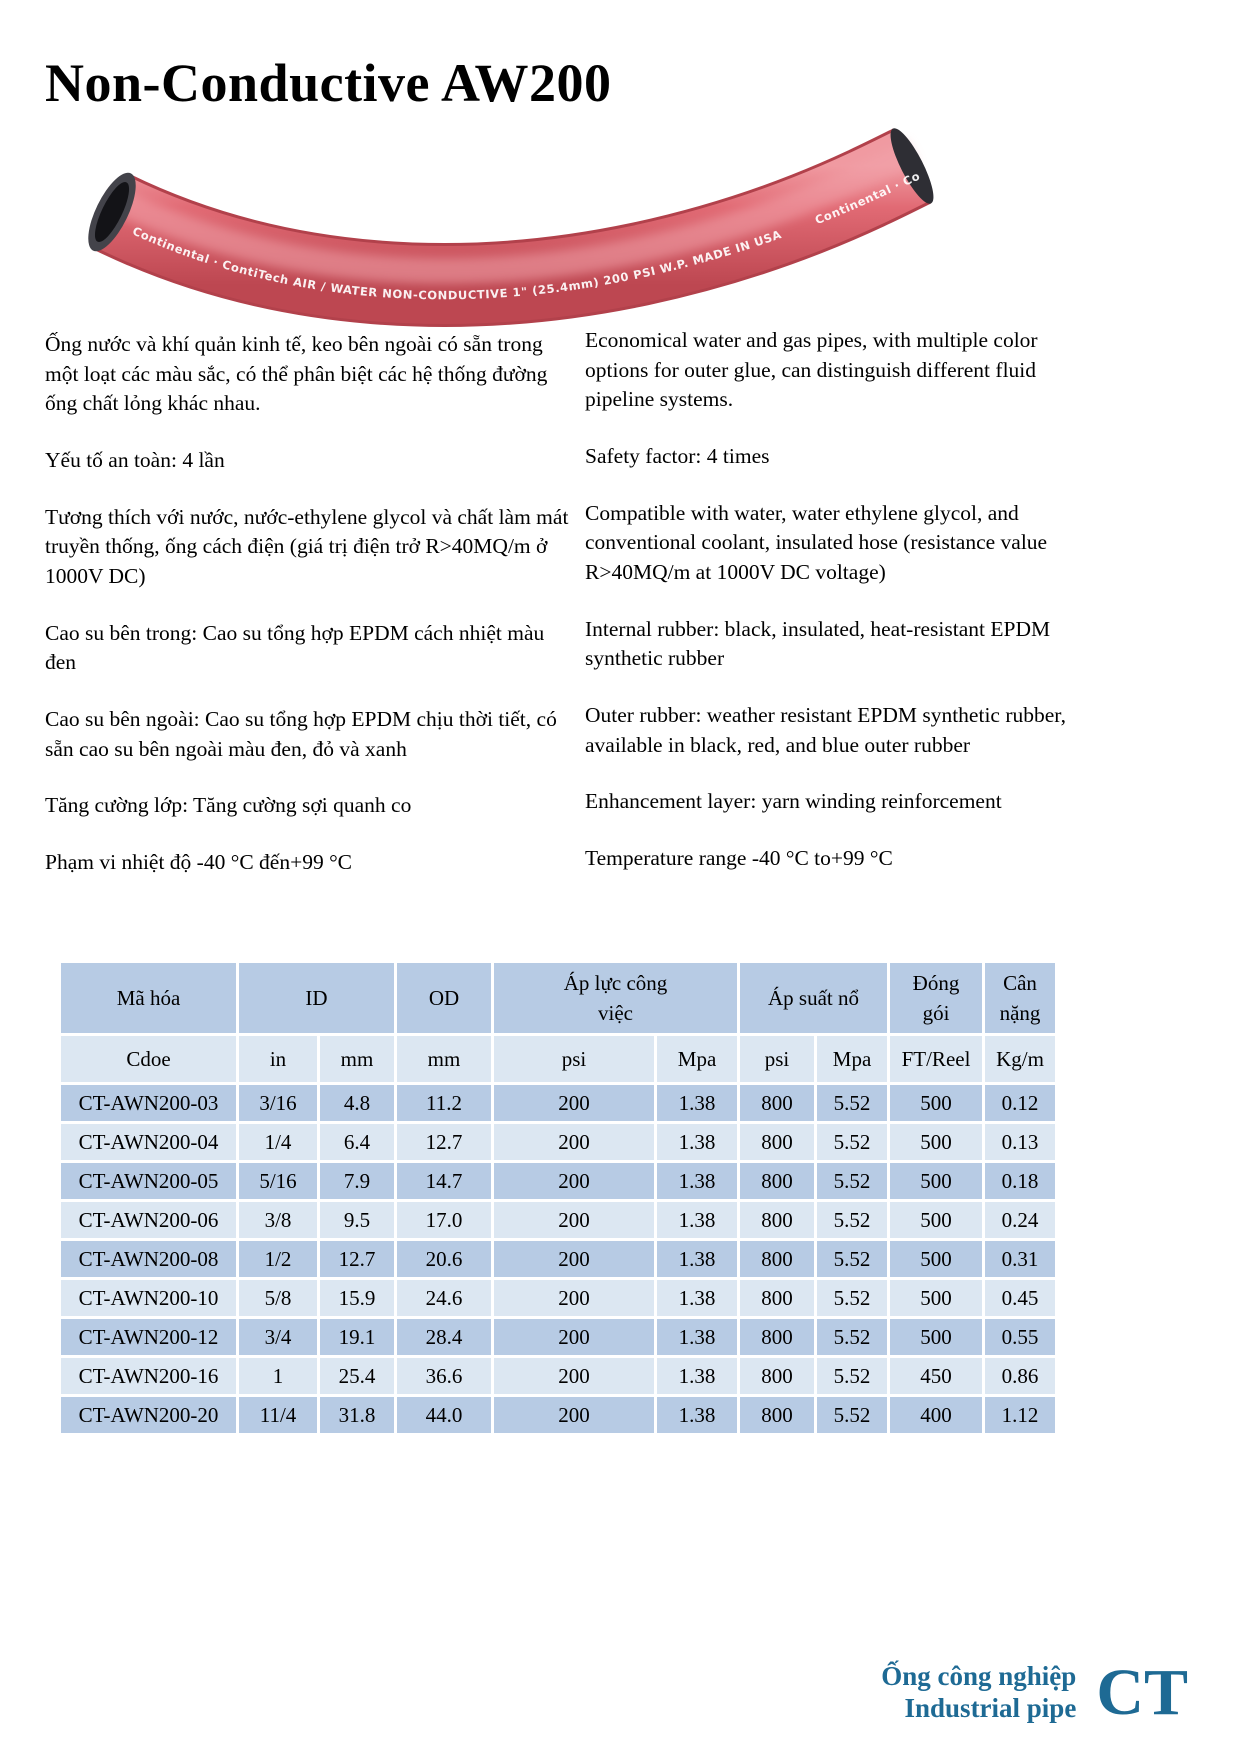 This screenshot has height=1754, width=1240. Describe the element at coordinates (278, 1337) in the screenshot. I see `table-cell: 3/4` at that location.